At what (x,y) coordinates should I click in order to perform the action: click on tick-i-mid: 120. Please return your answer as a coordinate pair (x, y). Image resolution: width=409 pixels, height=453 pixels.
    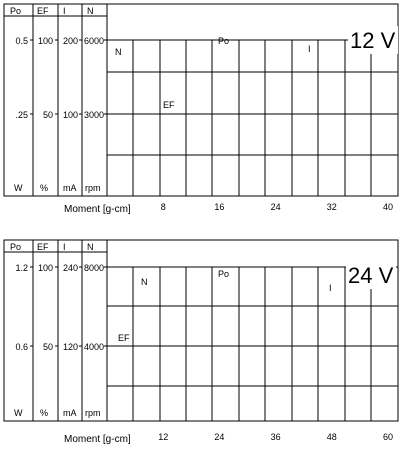
    Looking at the image, I should click on (70, 347).